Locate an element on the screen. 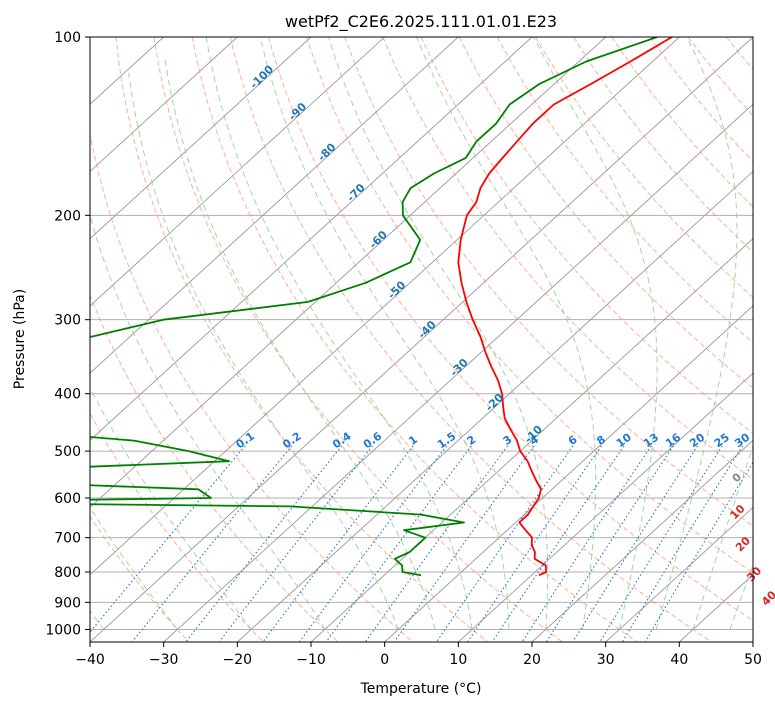  y-tick-label: 800 is located at coordinates (67, 573).